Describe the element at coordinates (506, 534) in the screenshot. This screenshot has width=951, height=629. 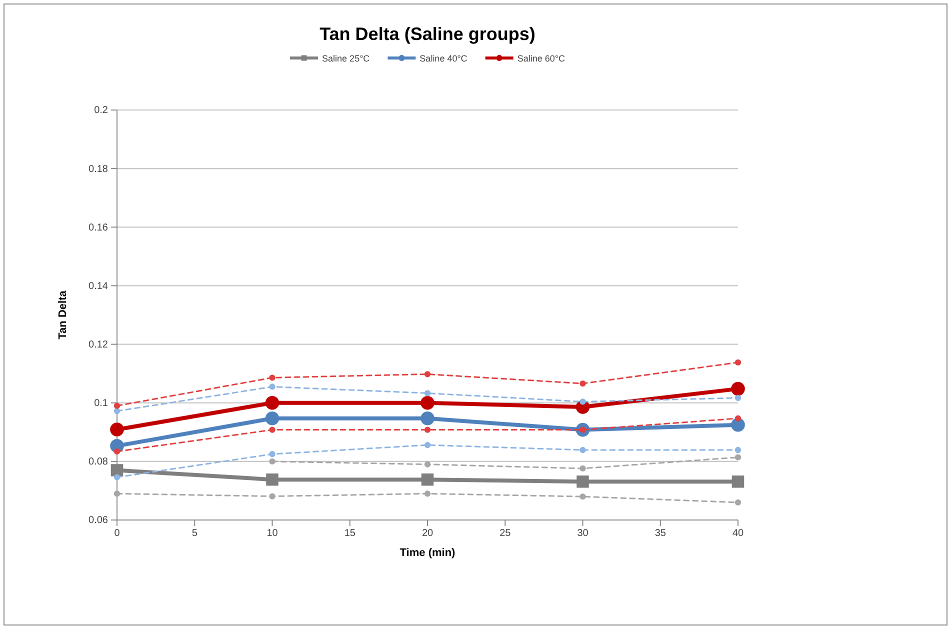
I see `x-tick-label: 25` at that location.